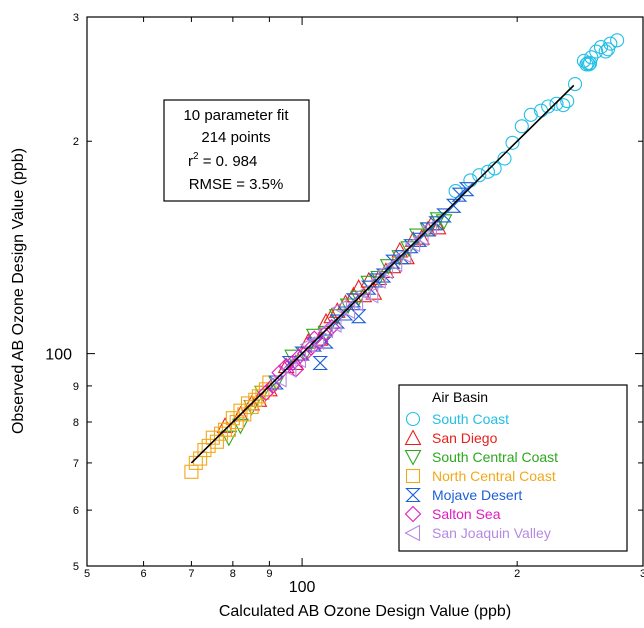 This screenshot has height=628, width=644. I want to click on legend-label: North Central Coast, so click(494, 476).